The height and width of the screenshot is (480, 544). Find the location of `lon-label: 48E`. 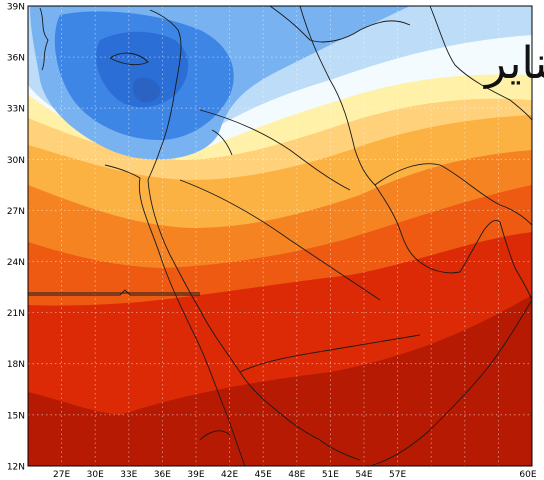

lon-label: 48E is located at coordinates (296, 475).